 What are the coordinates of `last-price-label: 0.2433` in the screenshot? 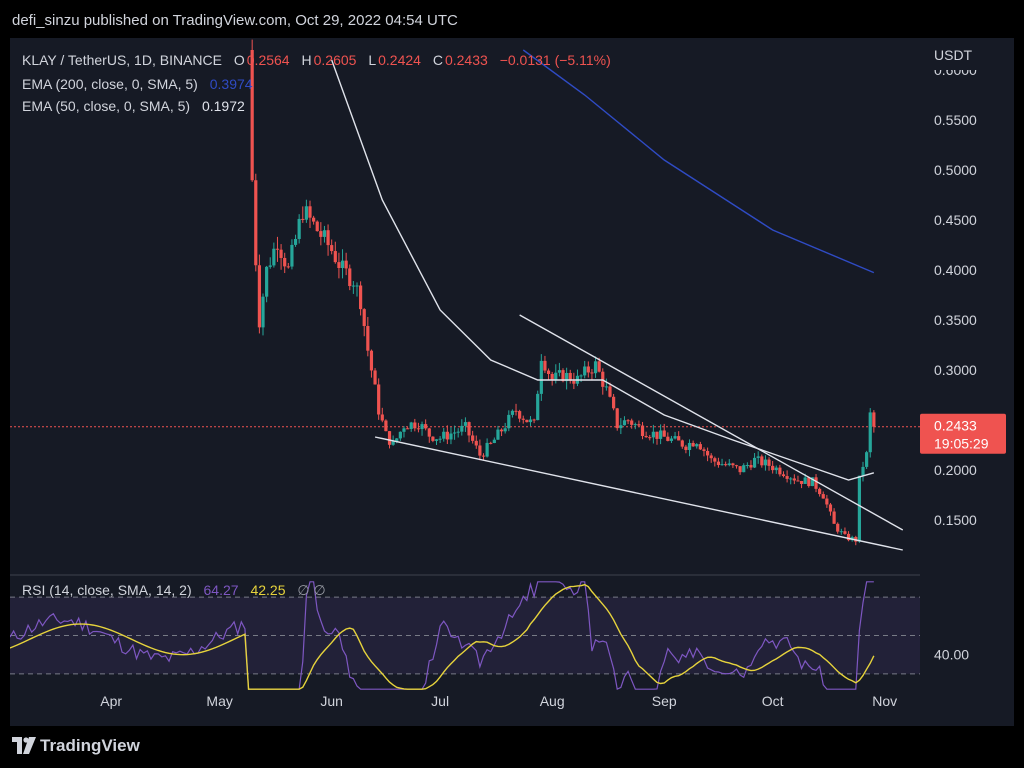 It's located at (955, 426).